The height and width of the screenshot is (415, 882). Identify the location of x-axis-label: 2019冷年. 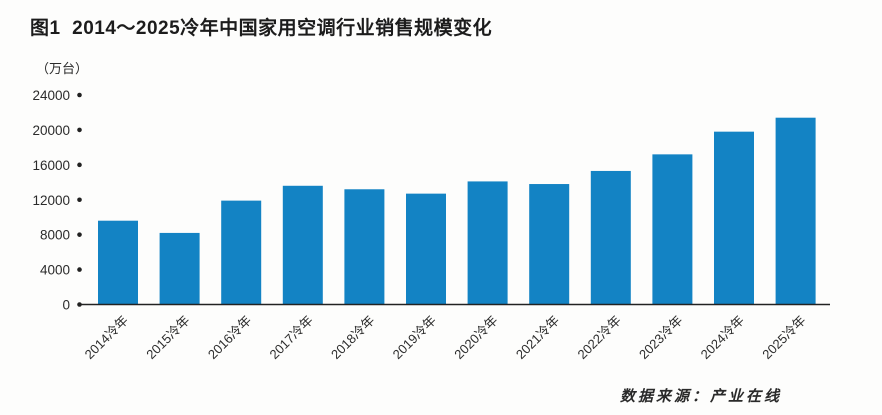
(414, 337).